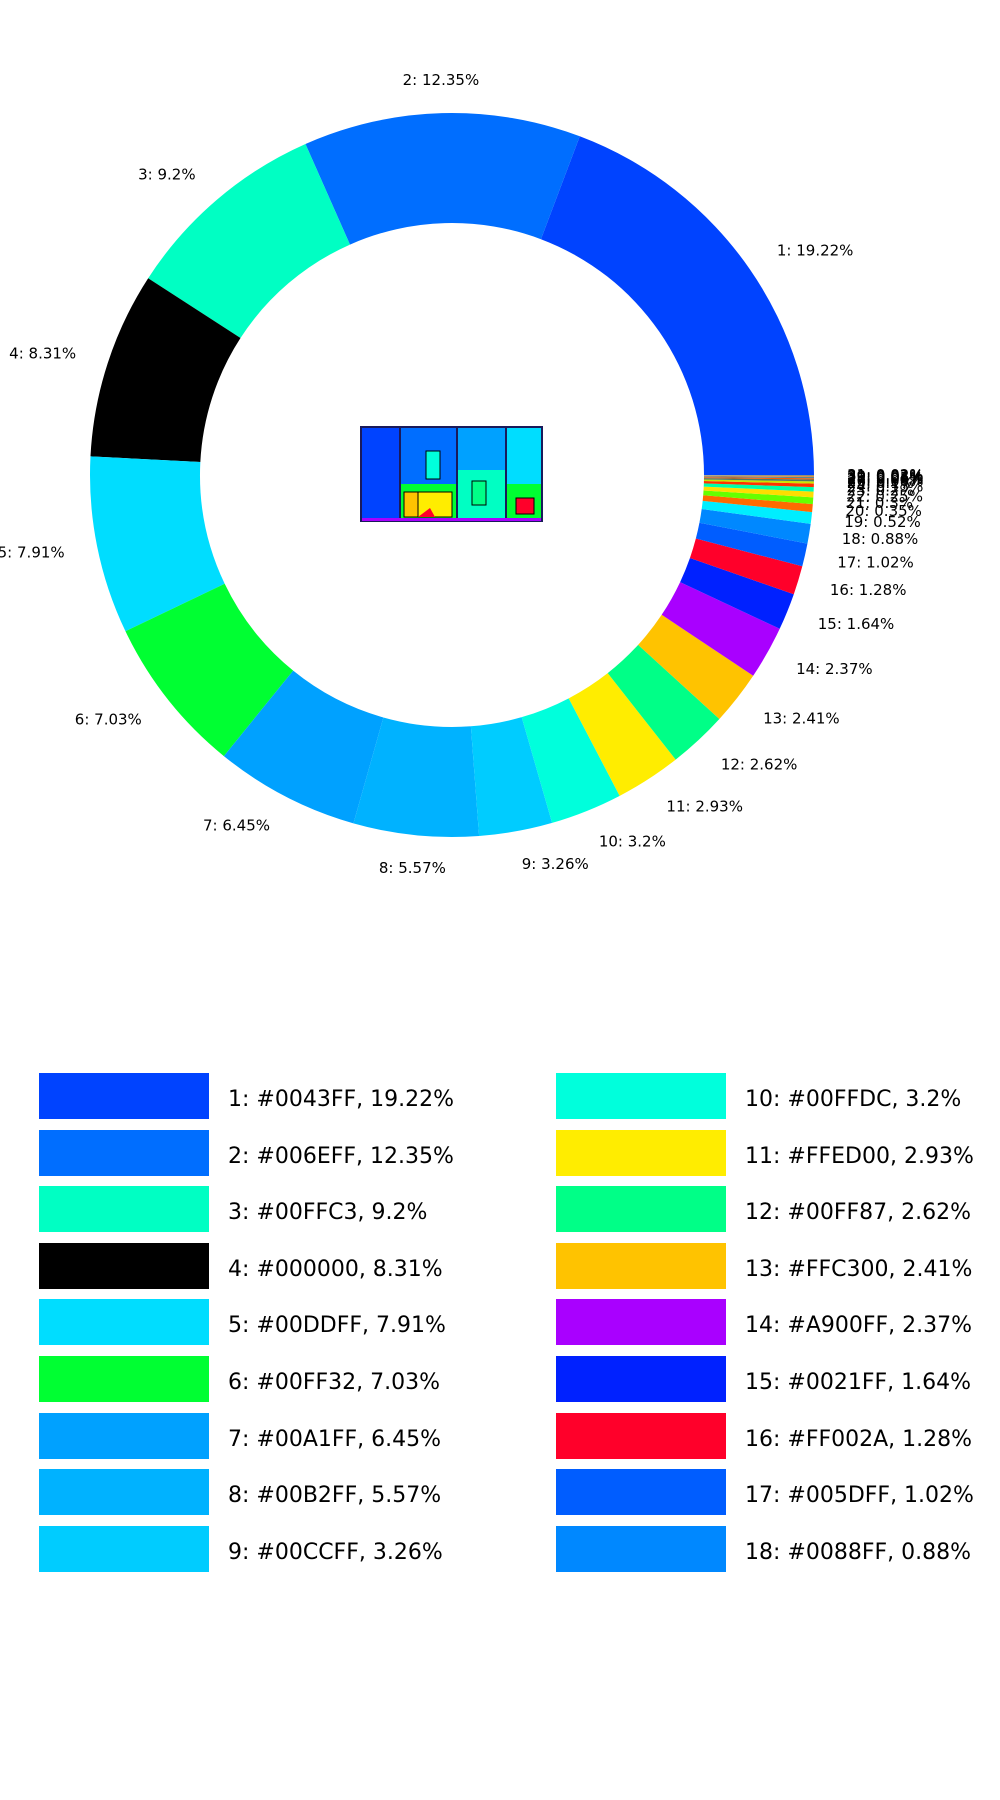  I want to click on legend-label-5: 5: #00DDFF, 7.91%, so click(337, 1326).